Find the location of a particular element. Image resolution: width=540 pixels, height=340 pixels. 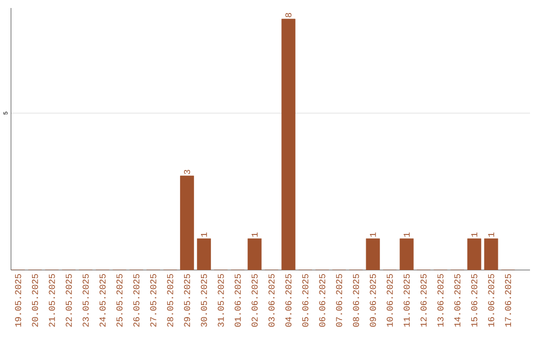

x-tick-label: 11.06.2025 is located at coordinates (407, 300).